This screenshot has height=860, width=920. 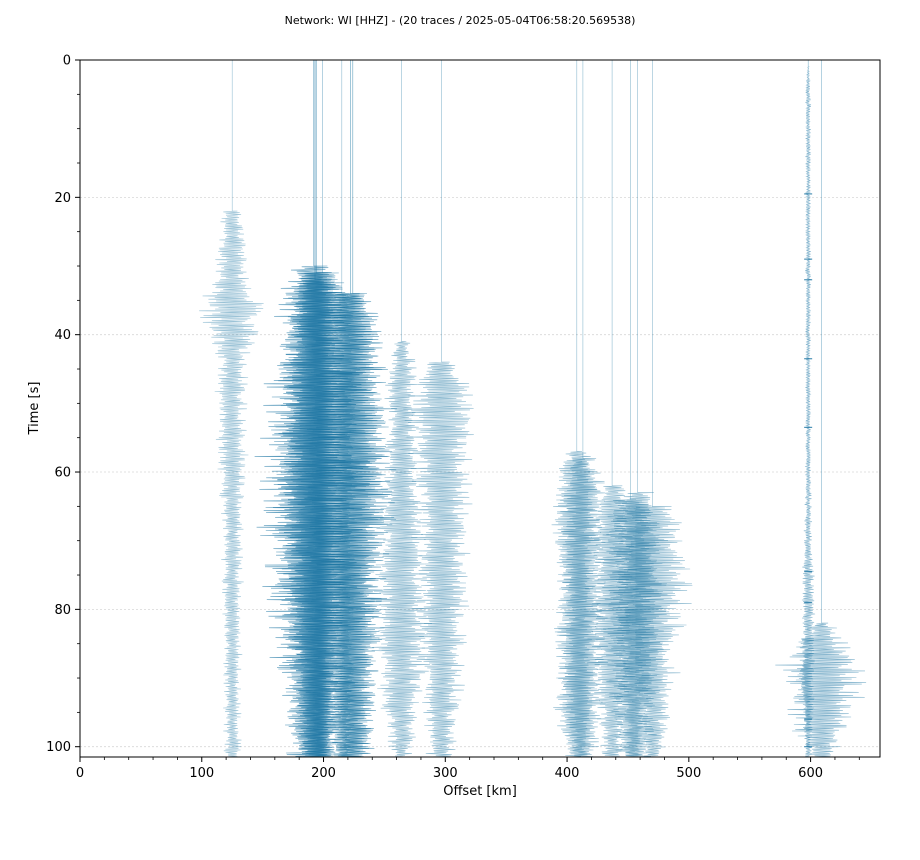 I want to click on y-tick-label: 40, so click(x=62, y=335).